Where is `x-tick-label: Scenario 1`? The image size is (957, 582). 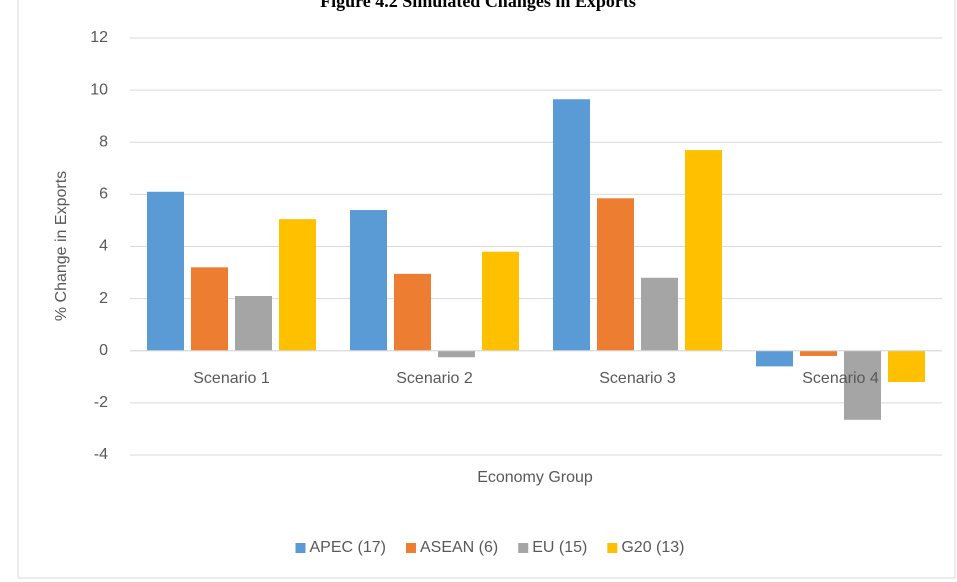 x-tick-label: Scenario 1 is located at coordinates (231, 378).